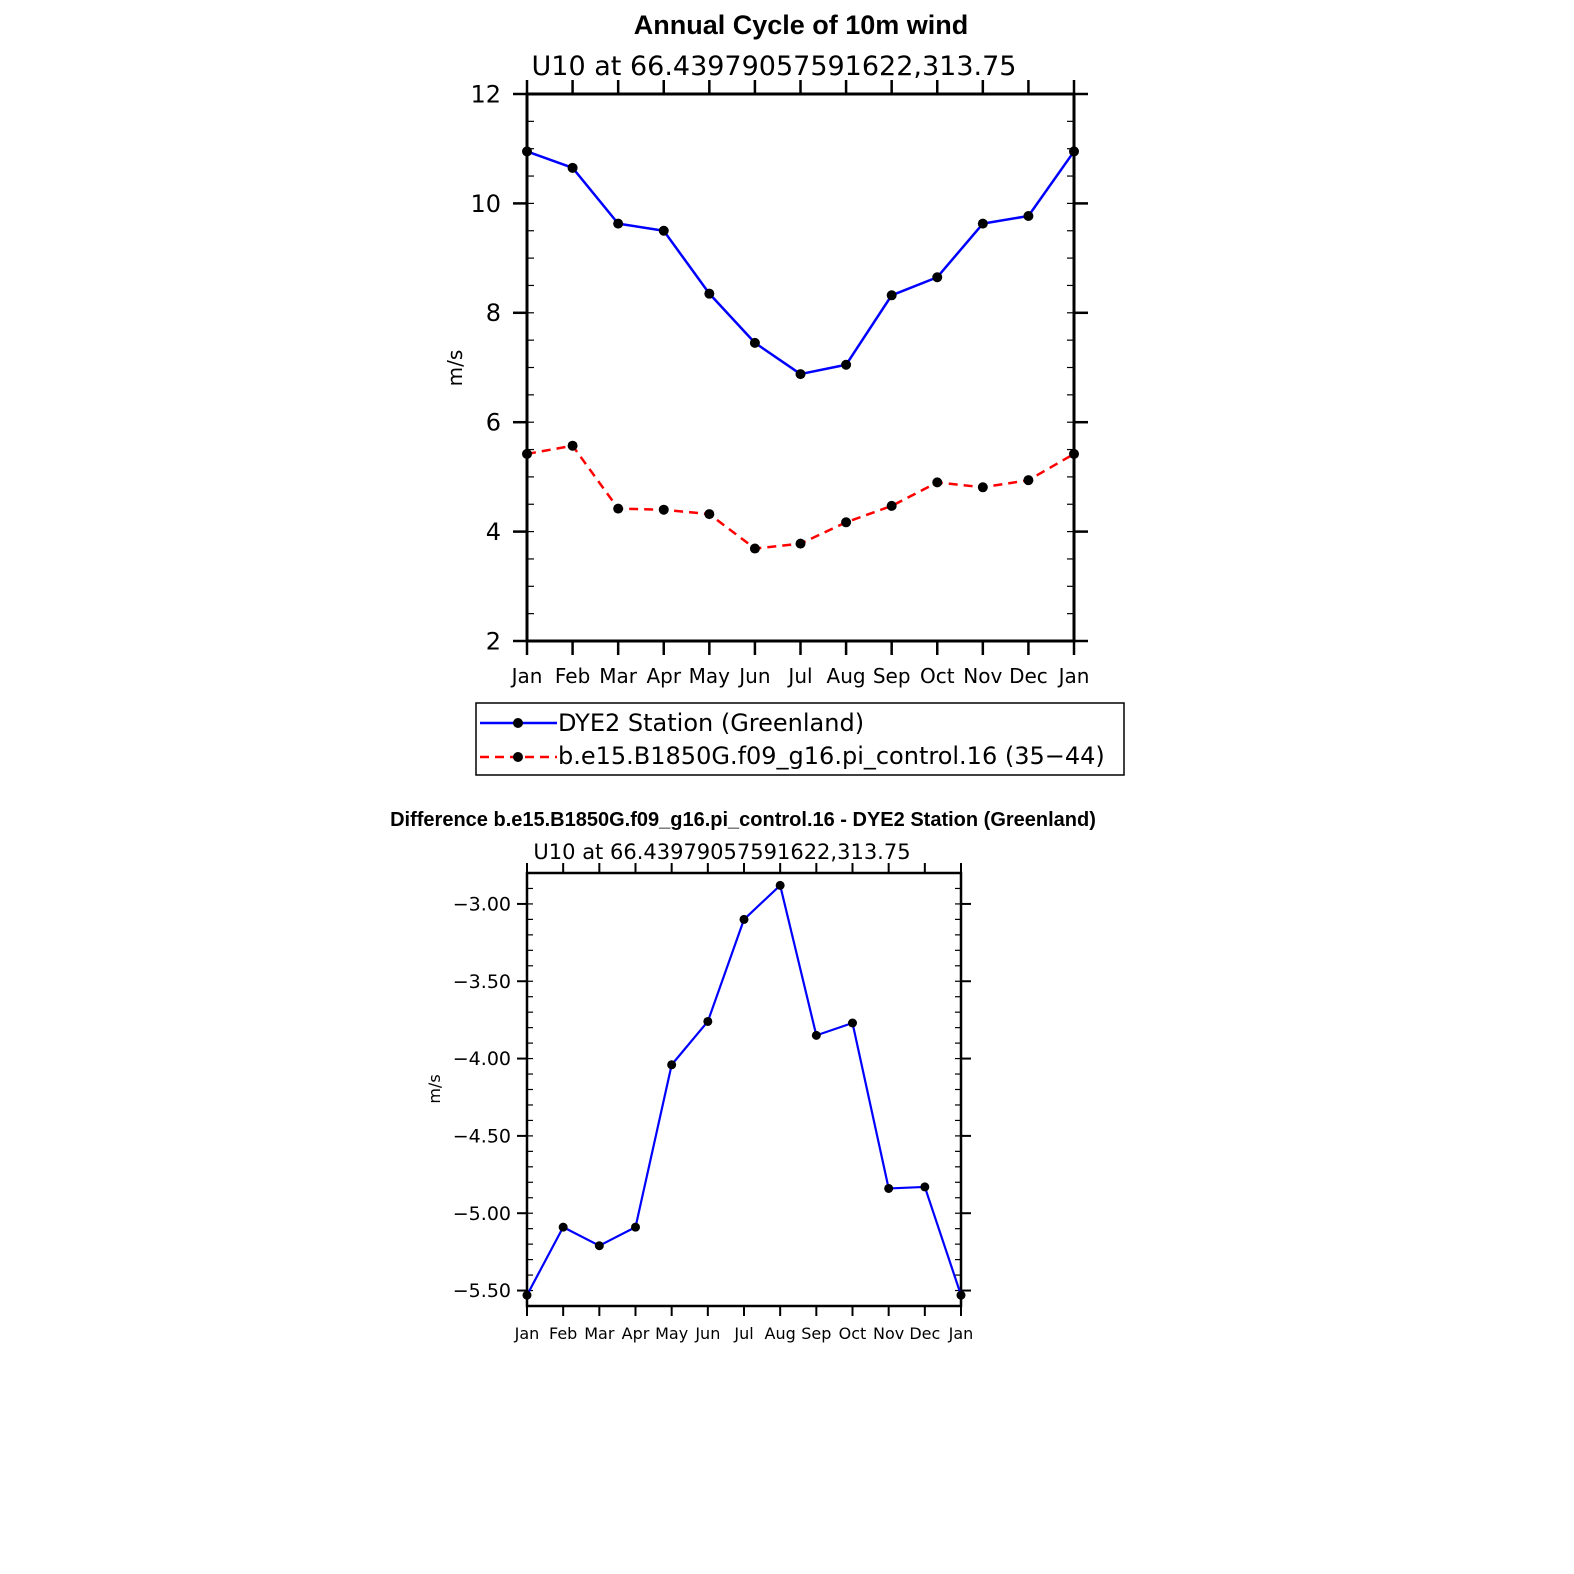  What do you see at coordinates (721, 852) in the screenshot?
I see `chart2-subtitle: U10 at 66.43979057591622,313.75` at bounding box center [721, 852].